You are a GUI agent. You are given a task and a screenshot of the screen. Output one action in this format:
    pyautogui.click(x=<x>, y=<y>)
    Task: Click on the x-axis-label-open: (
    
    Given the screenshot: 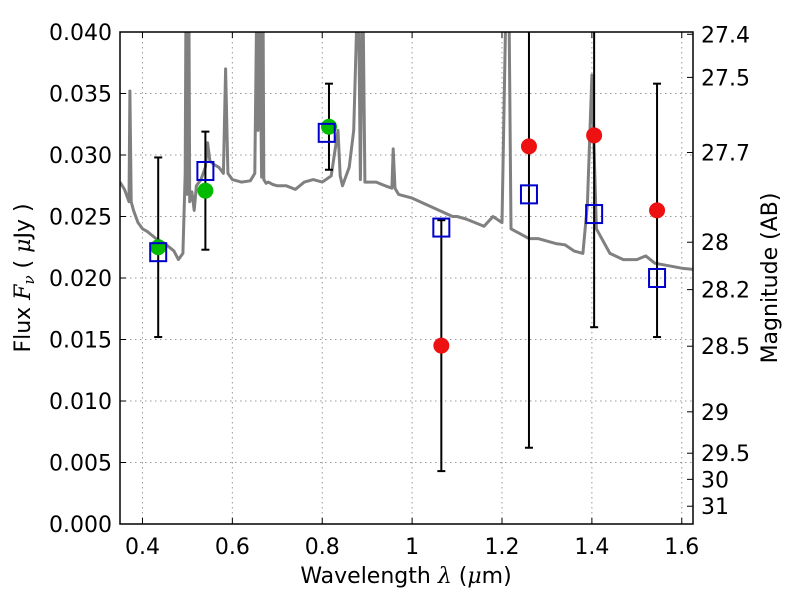 What is the action you would take?
    pyautogui.click(x=460, y=576)
    